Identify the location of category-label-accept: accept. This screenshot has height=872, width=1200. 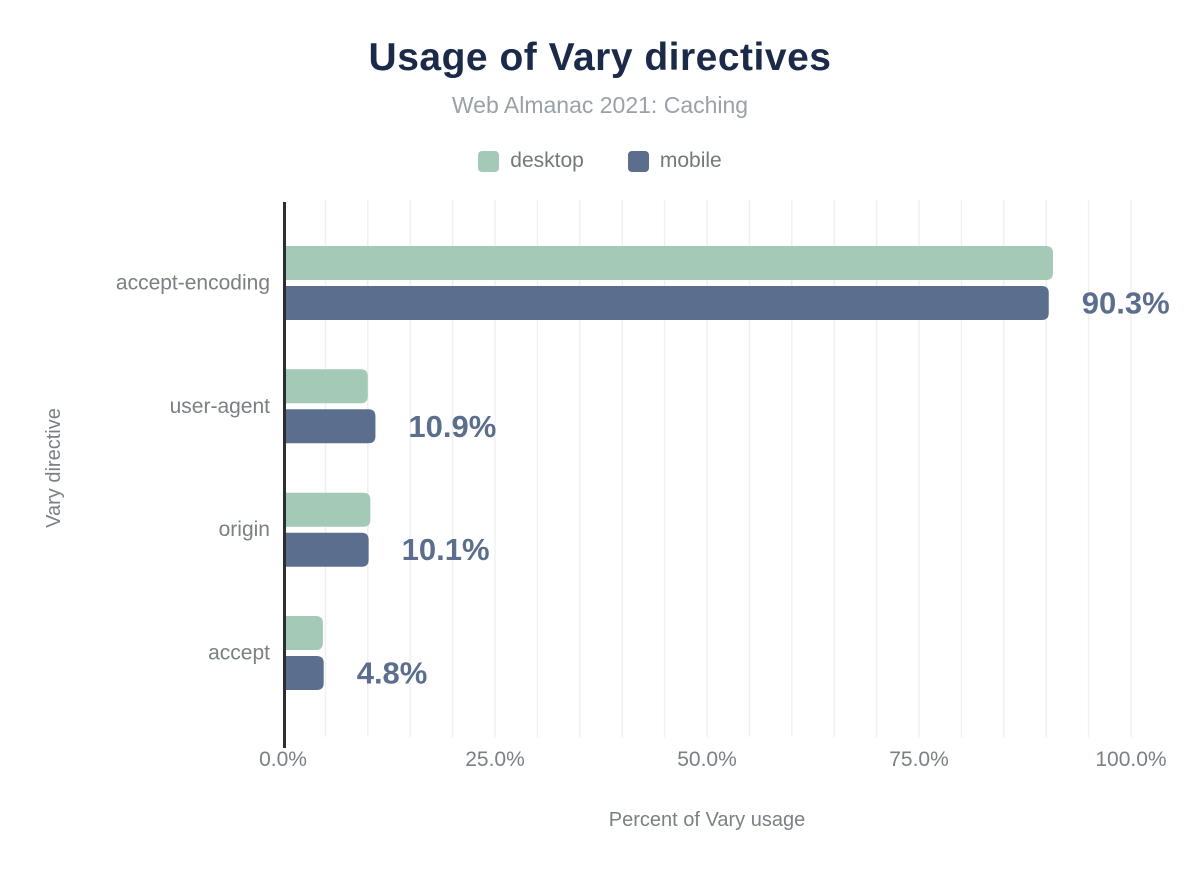
(239, 653).